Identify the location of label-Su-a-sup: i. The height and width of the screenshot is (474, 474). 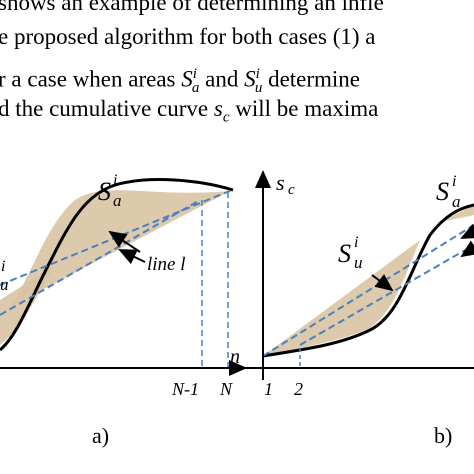
(3, 266).